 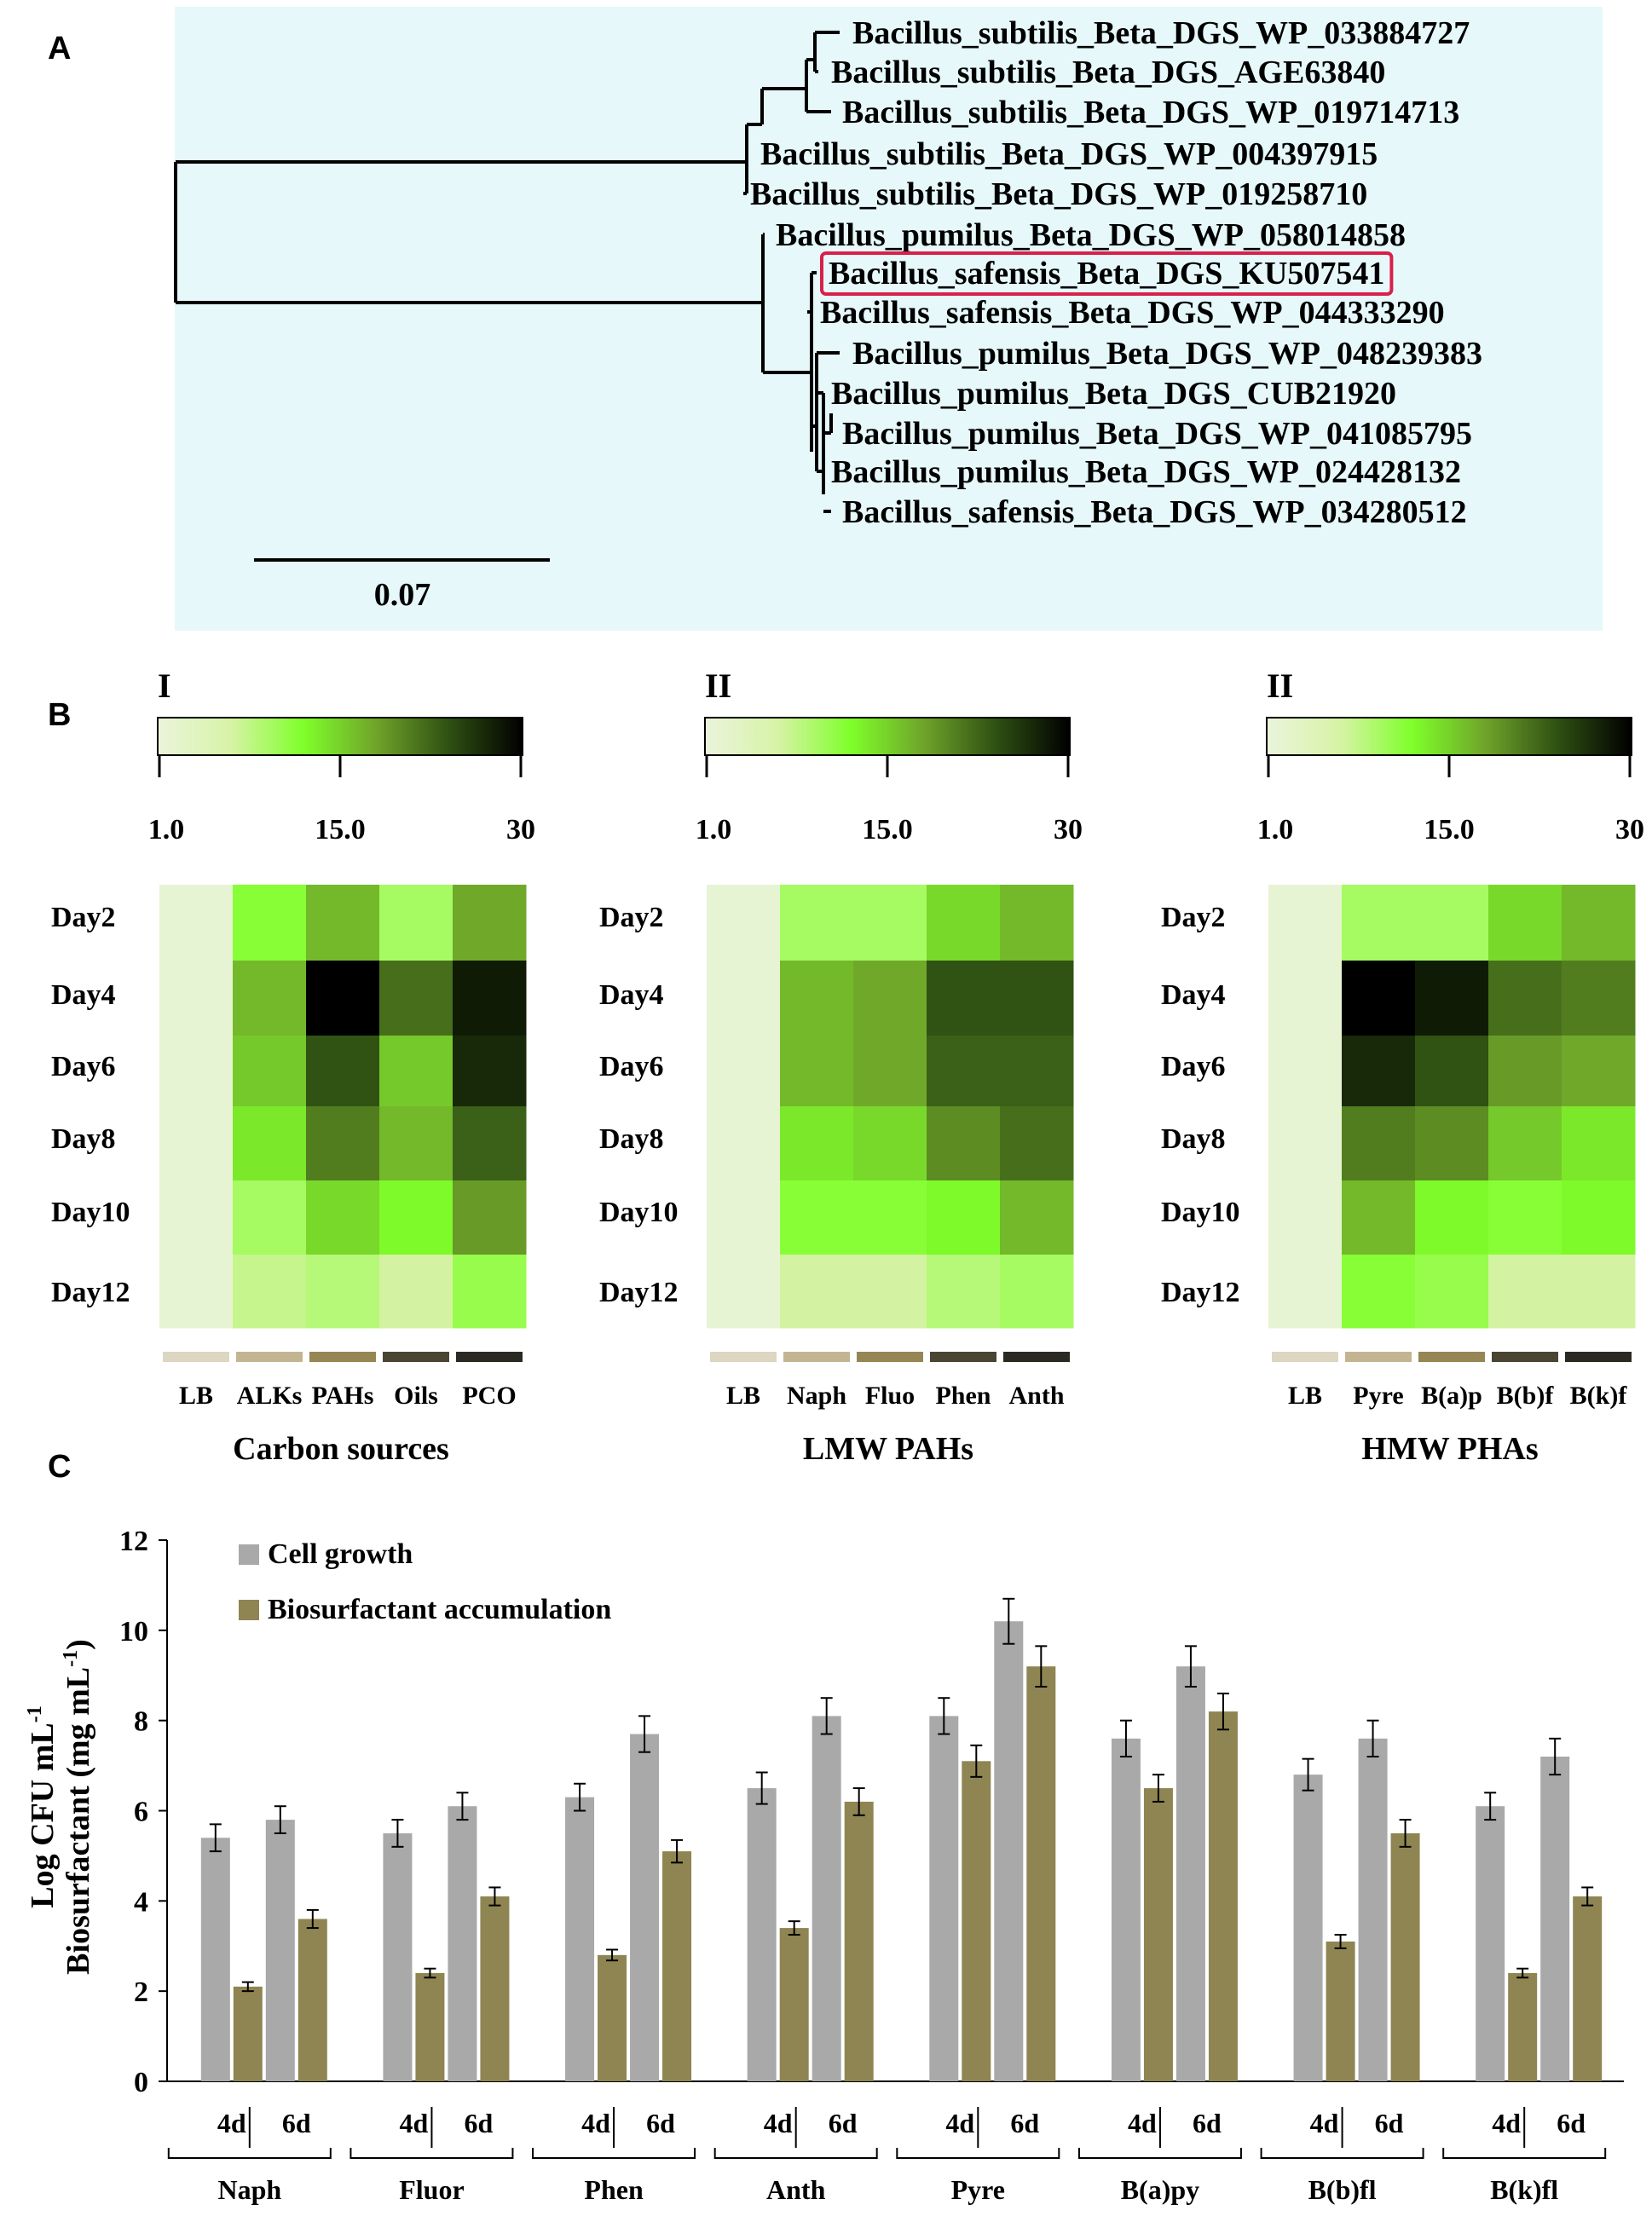 I want to click on heatmap-roman-label: II, so click(x=1280, y=686).